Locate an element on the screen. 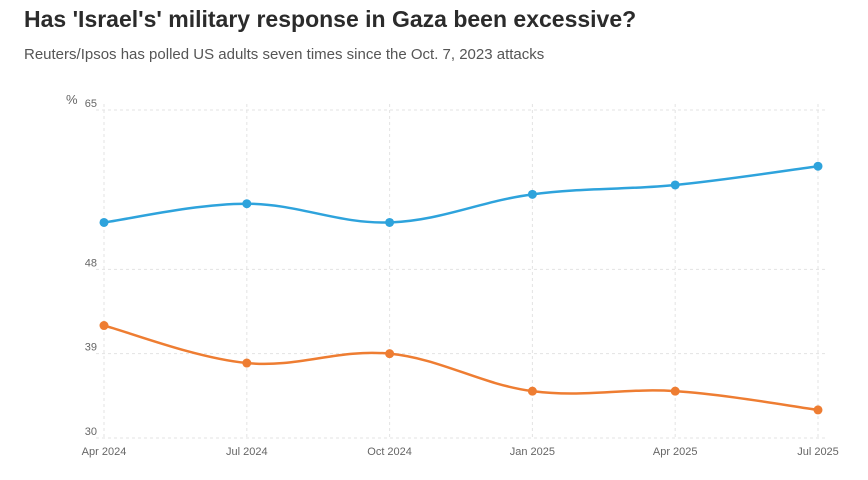 The width and height of the screenshot is (868, 480). x-tick-label: Jul 2025 is located at coordinates (818, 452).